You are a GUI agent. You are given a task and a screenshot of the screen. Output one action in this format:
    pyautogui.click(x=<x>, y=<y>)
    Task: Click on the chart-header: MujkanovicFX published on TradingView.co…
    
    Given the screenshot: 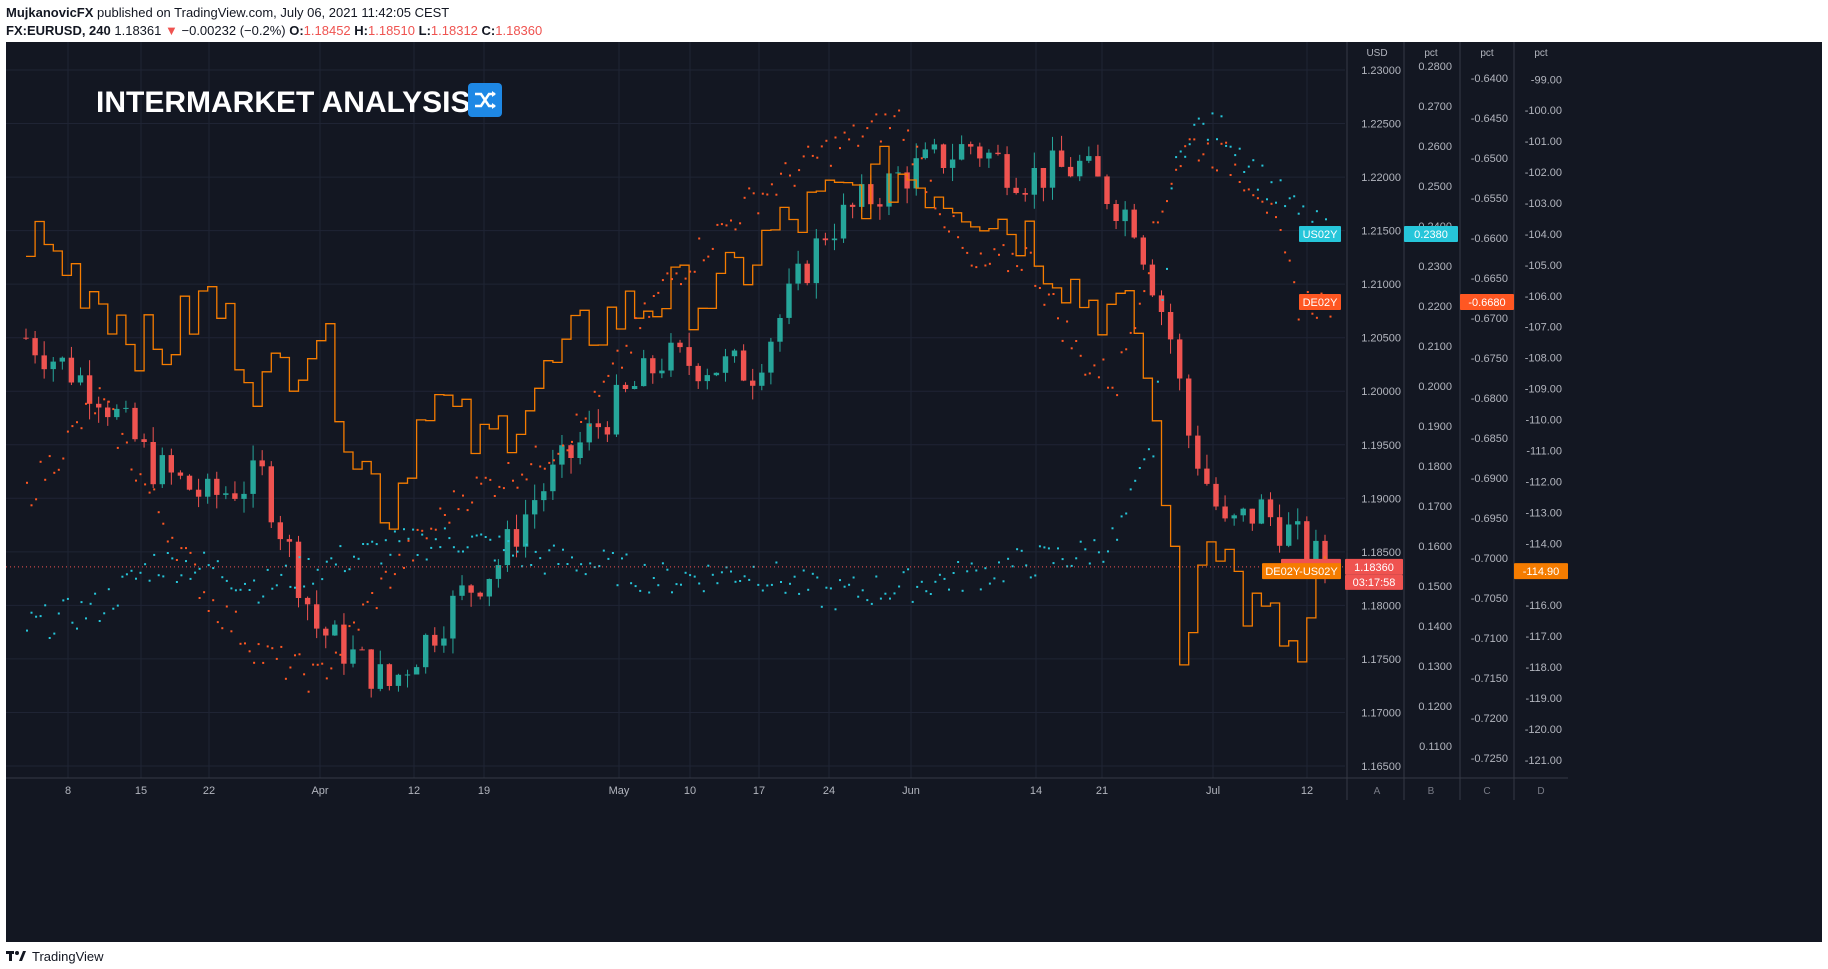 What is the action you would take?
    pyautogui.click(x=606, y=20)
    